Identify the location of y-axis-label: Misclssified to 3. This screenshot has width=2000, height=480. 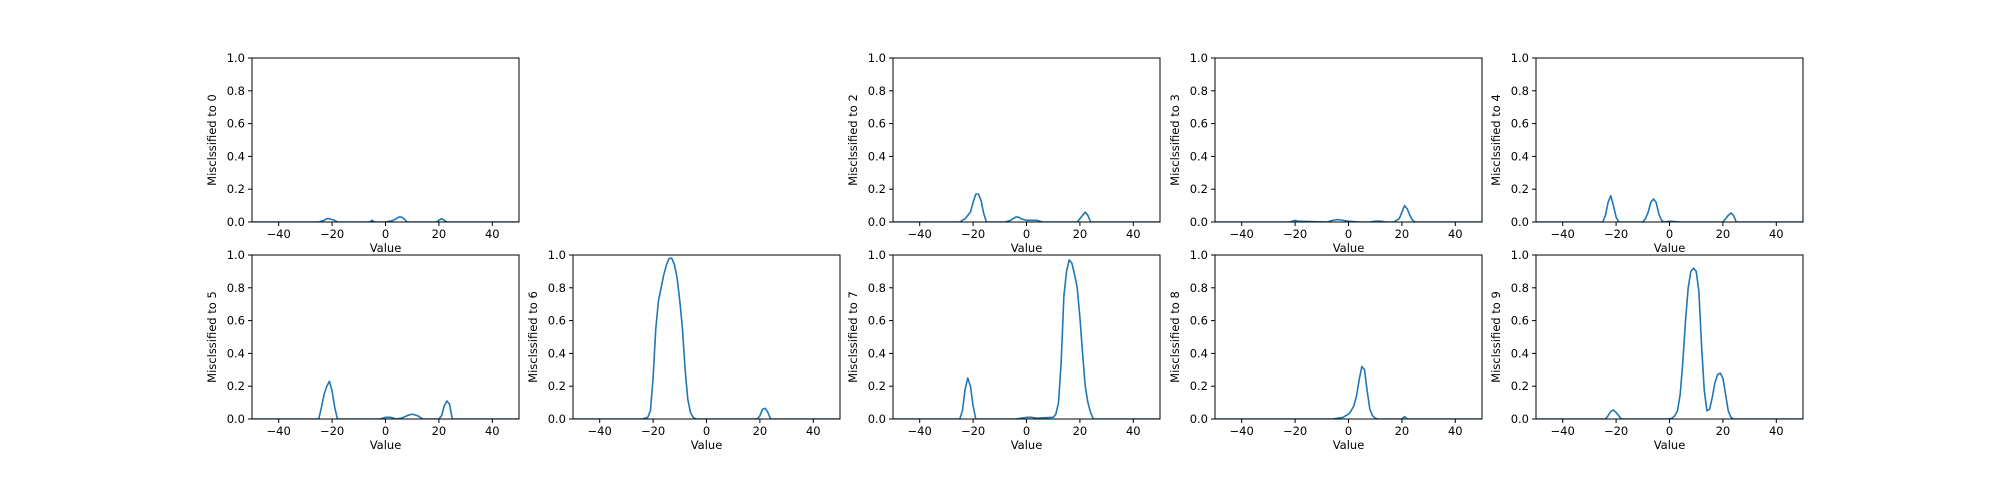
(1175, 140).